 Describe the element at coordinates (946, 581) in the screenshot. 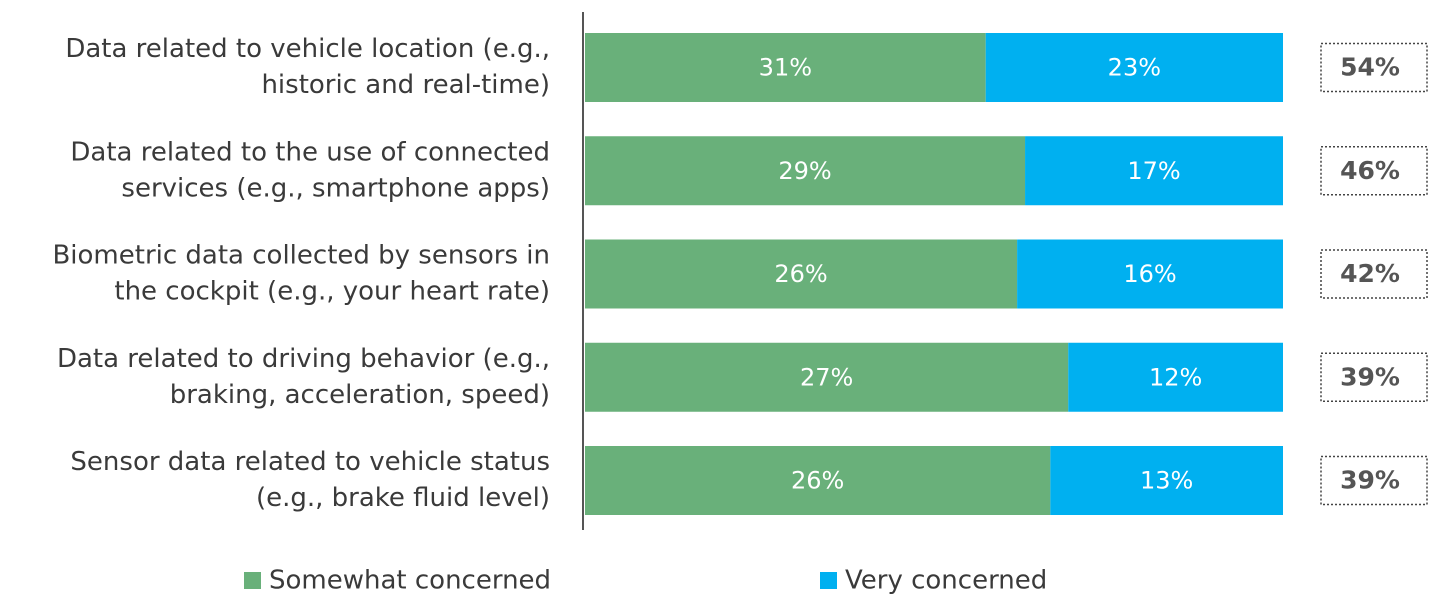

I see `legend-label: Very concerned` at that location.